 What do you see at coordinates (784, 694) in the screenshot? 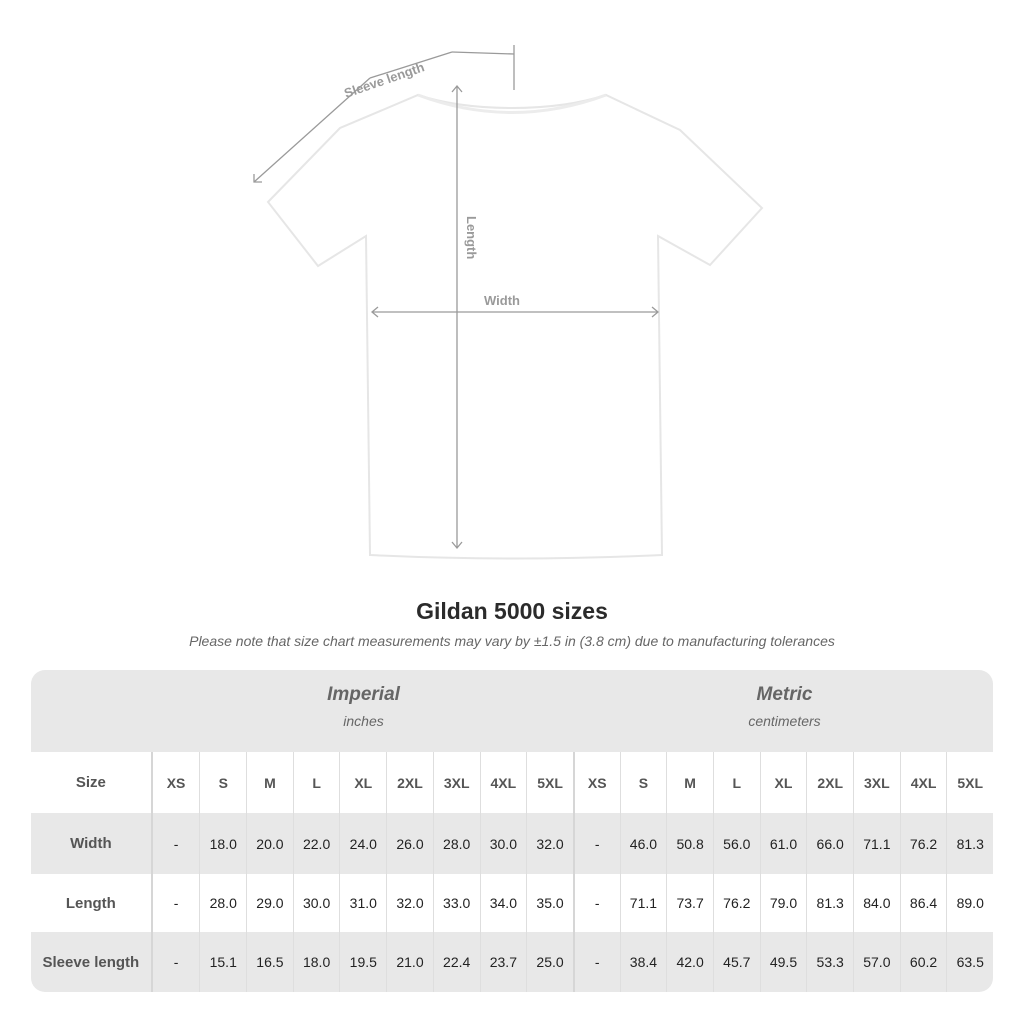
I see `metric-heading: Metric` at bounding box center [784, 694].